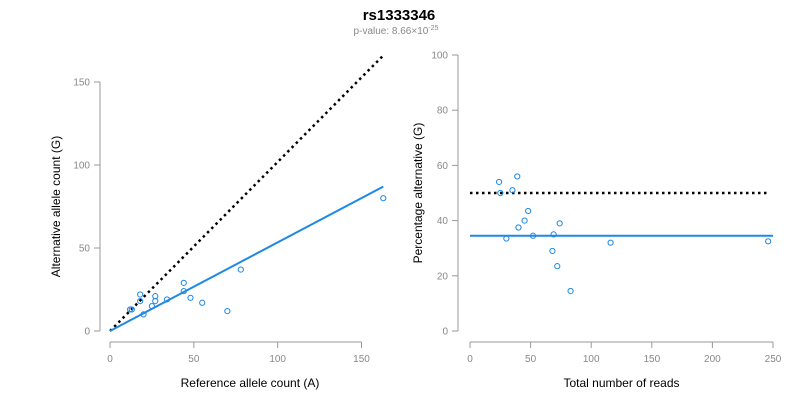  What do you see at coordinates (250, 383) in the screenshot?
I see `x-axis-title: Reference allele count (A)` at bounding box center [250, 383].